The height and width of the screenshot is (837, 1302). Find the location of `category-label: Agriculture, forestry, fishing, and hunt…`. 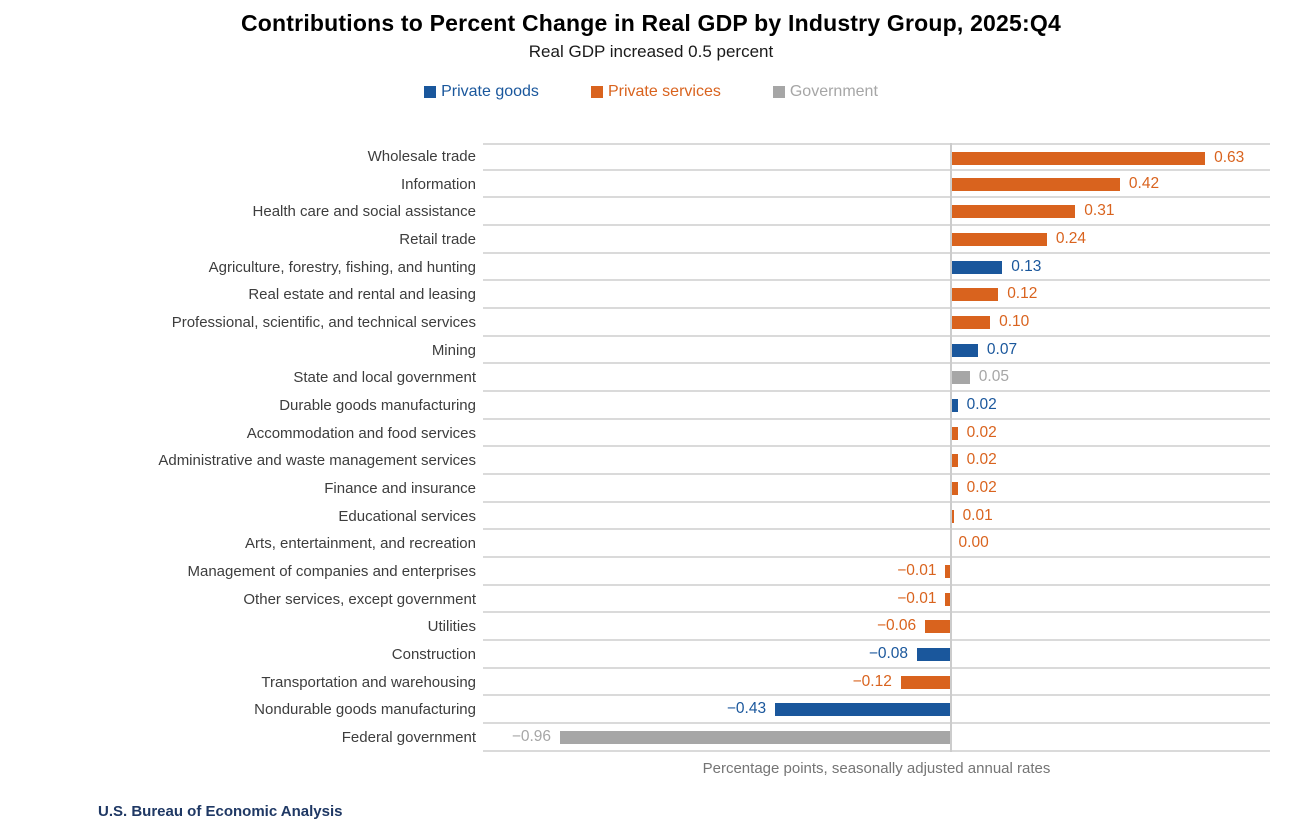

category-label: Agriculture, forestry, fishing, and hunt… is located at coordinates (342, 267).